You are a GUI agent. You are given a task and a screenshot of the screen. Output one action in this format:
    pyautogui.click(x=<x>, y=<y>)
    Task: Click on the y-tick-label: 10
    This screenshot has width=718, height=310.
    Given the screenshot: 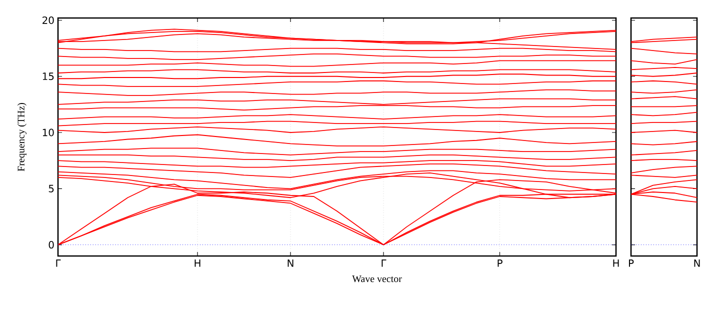 What is the action you would take?
    pyautogui.click(x=48, y=132)
    